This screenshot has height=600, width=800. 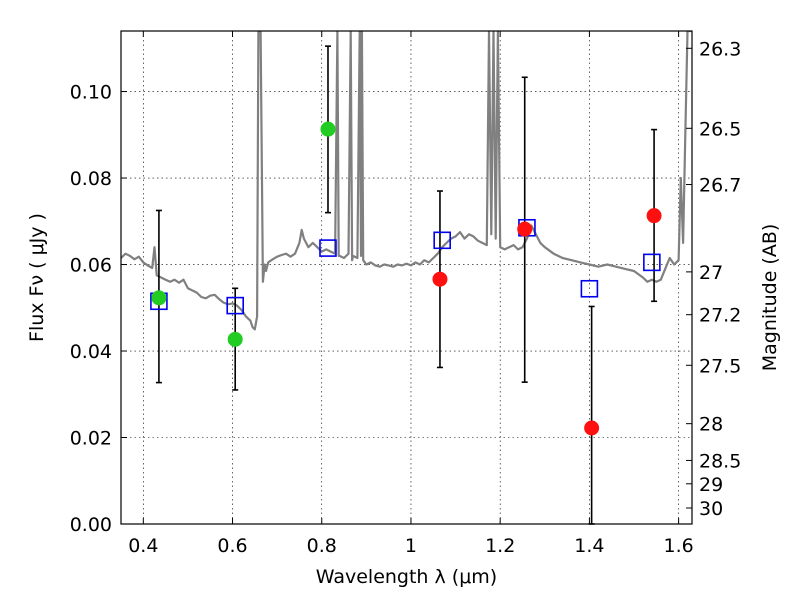 I want to click on x-tick-label-6: 1.6, so click(x=679, y=546).